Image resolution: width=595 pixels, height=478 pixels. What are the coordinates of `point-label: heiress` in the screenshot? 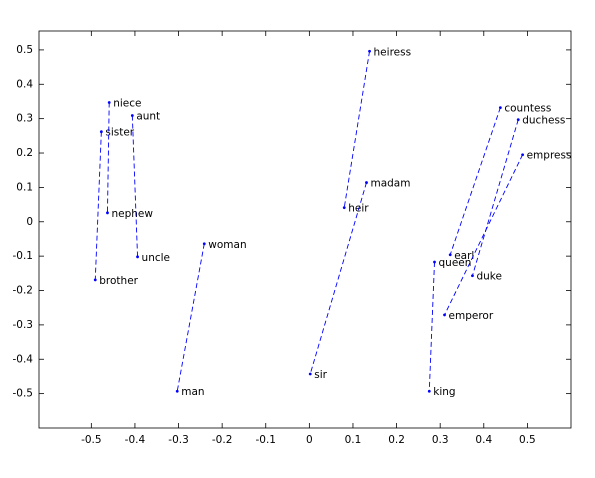 It's located at (393, 52).